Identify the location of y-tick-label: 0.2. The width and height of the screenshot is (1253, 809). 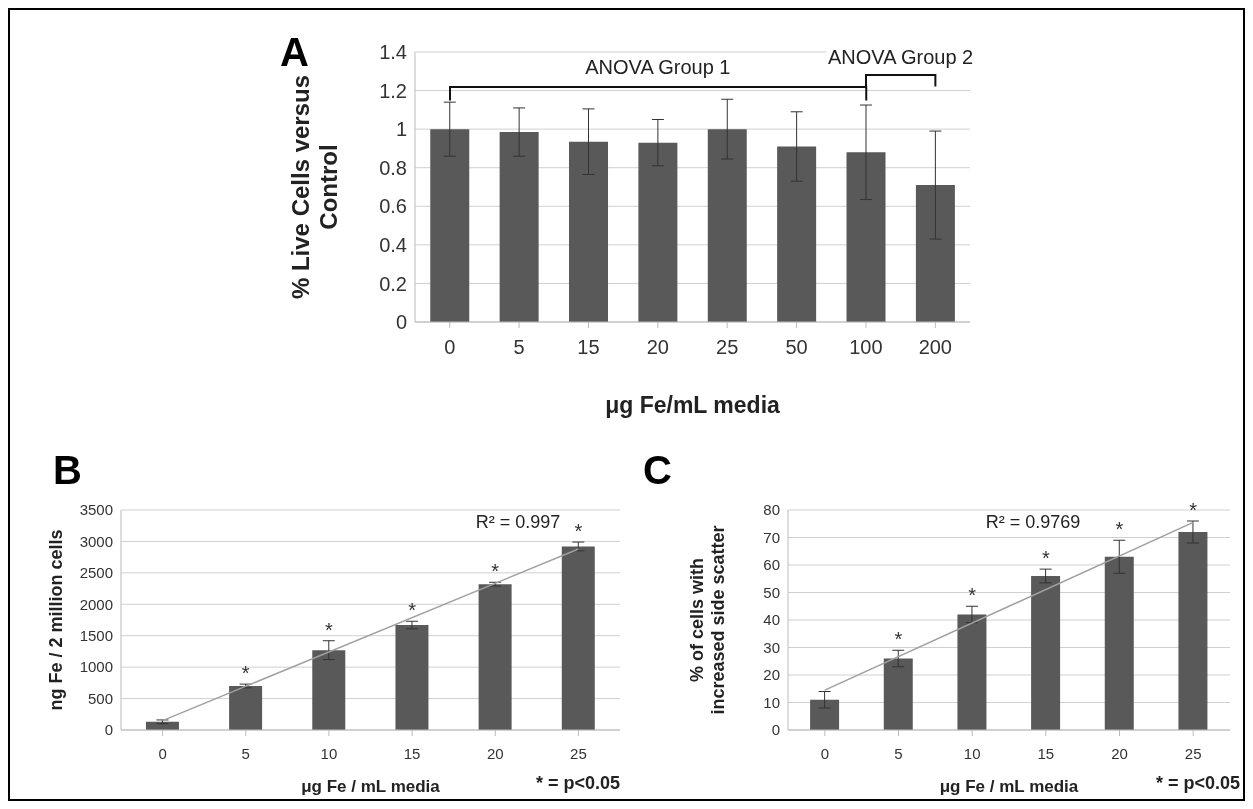
(393, 283).